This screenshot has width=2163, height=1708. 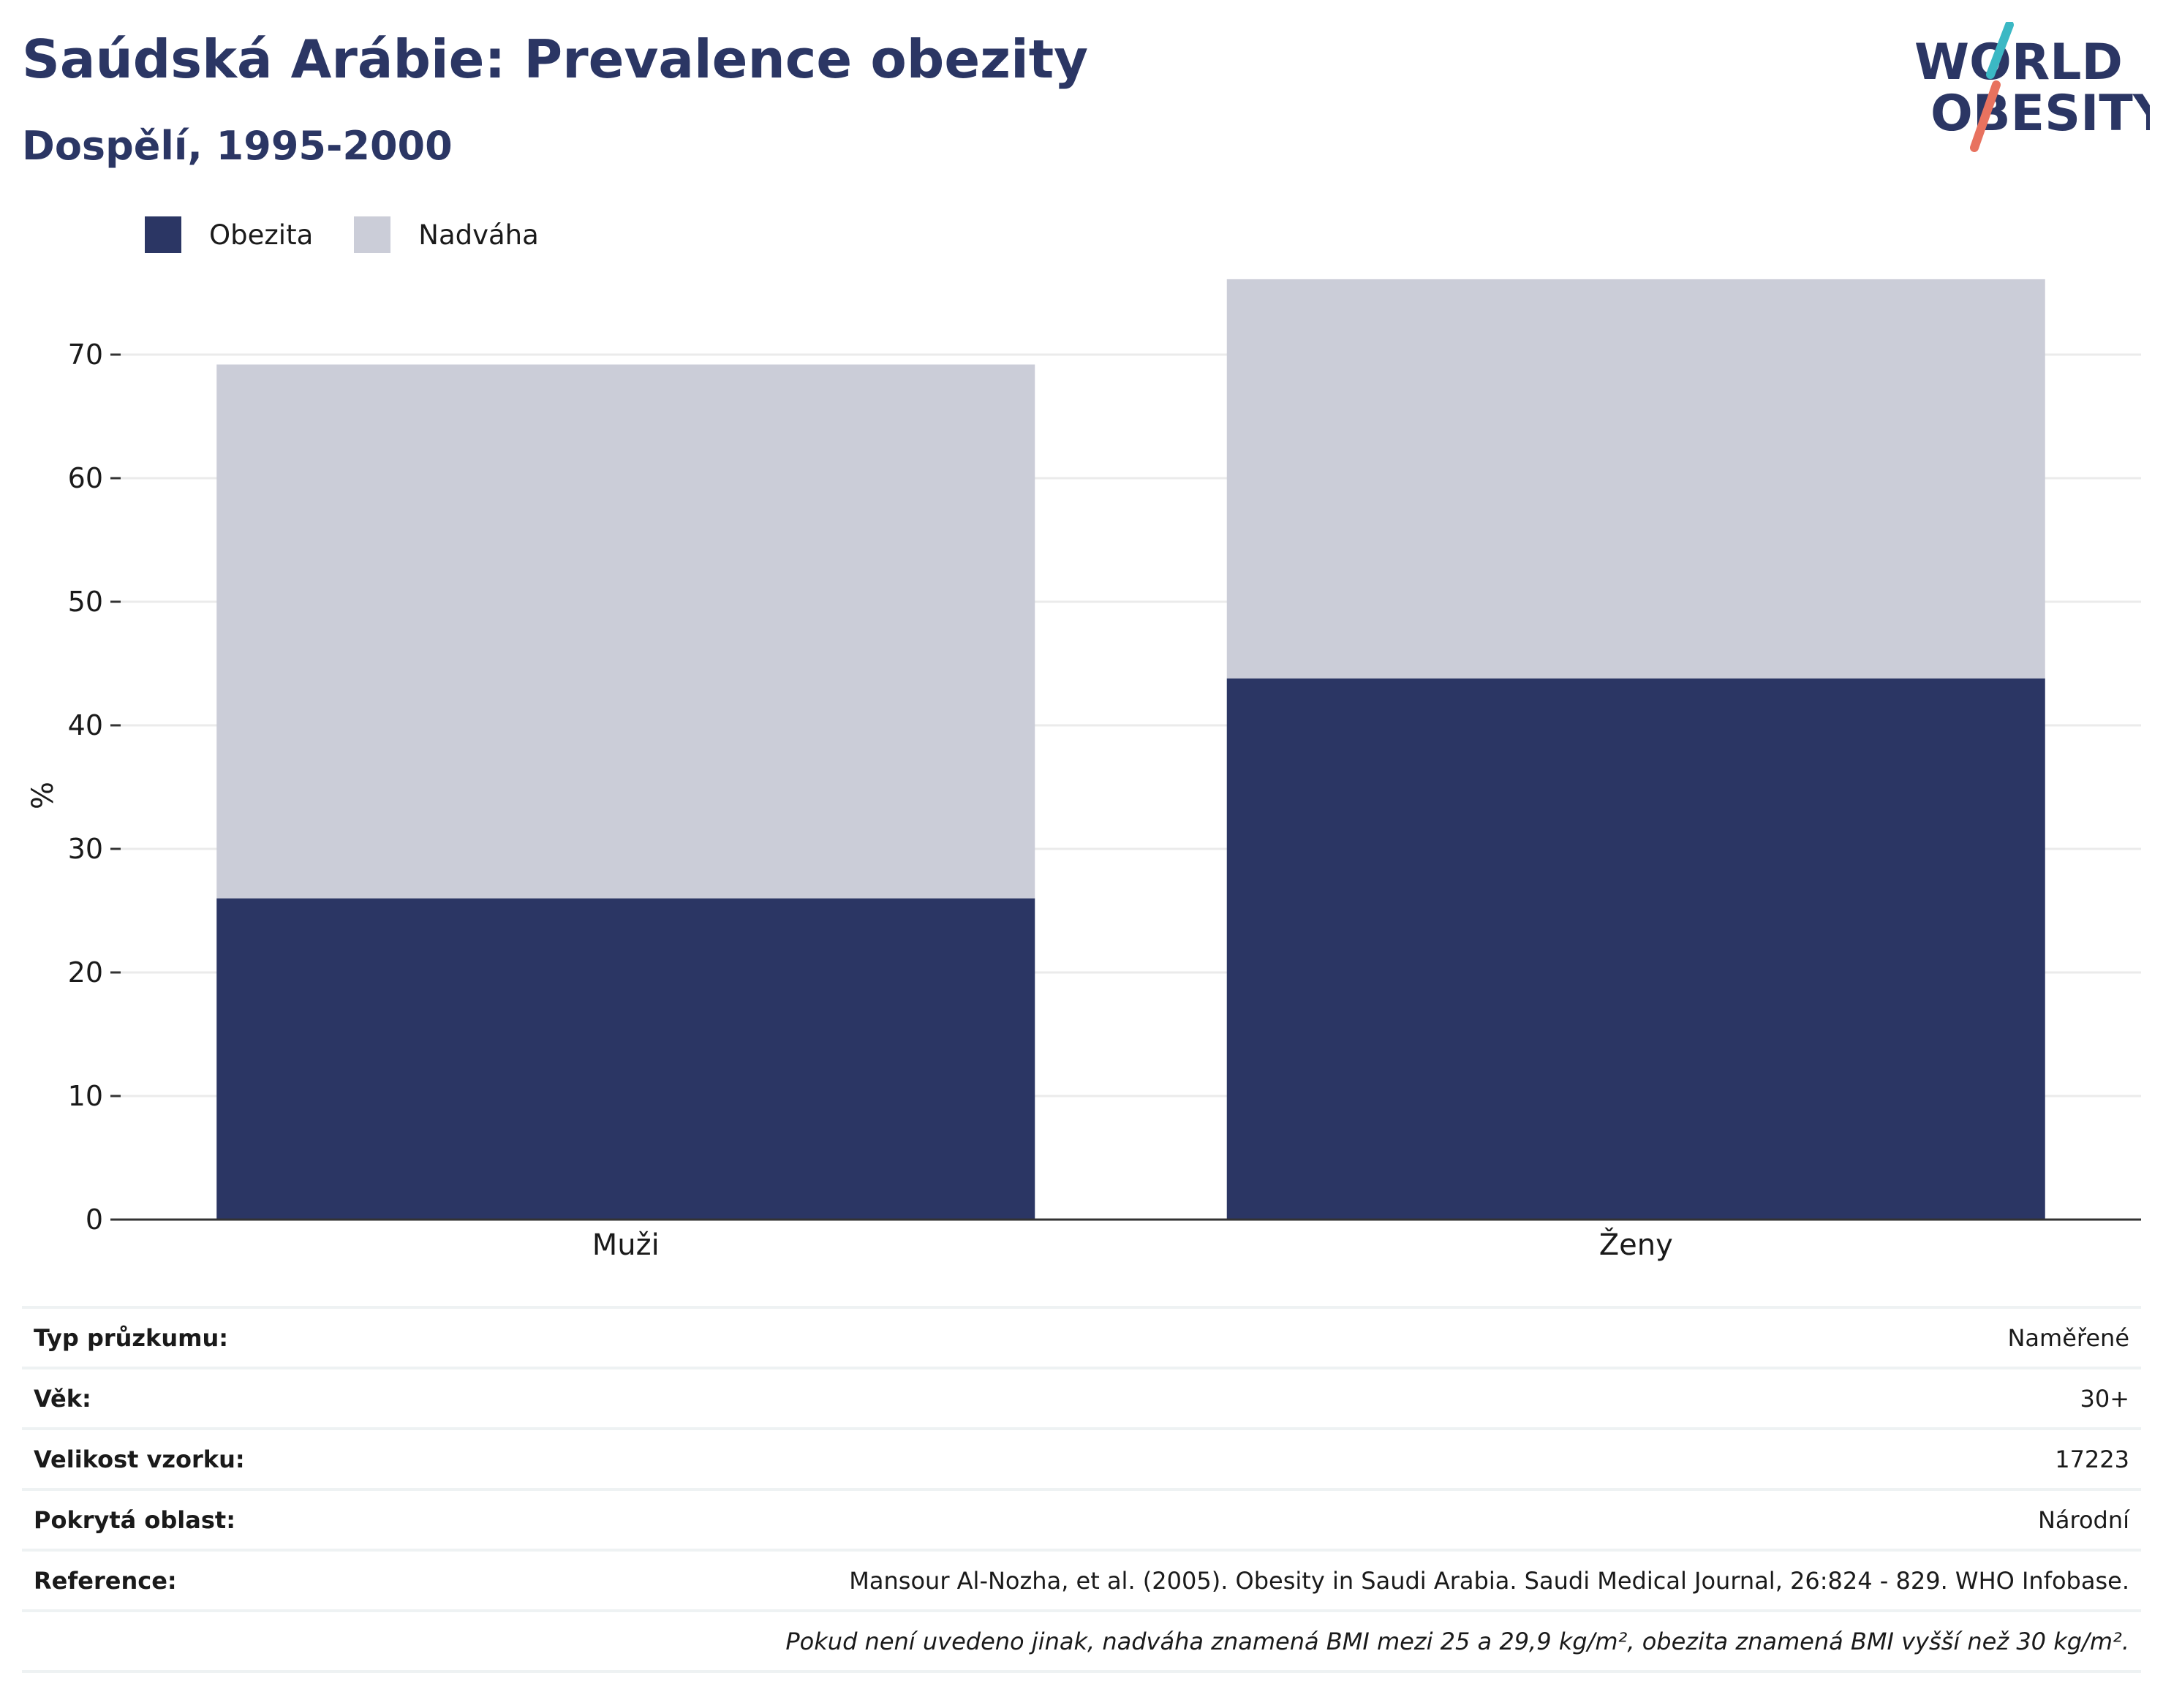 What do you see at coordinates (177, 1641) in the screenshot?
I see `footnote-spacer` at bounding box center [177, 1641].